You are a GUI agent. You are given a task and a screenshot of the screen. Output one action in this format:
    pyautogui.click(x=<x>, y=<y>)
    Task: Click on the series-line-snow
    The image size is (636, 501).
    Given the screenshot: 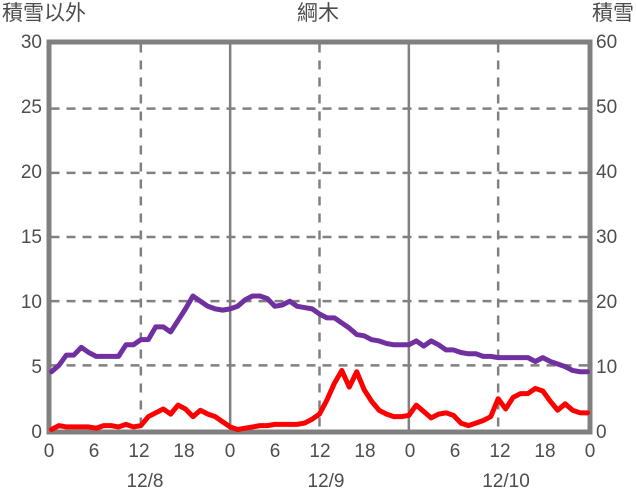 What is the action you would take?
    pyautogui.click(x=319, y=334)
    